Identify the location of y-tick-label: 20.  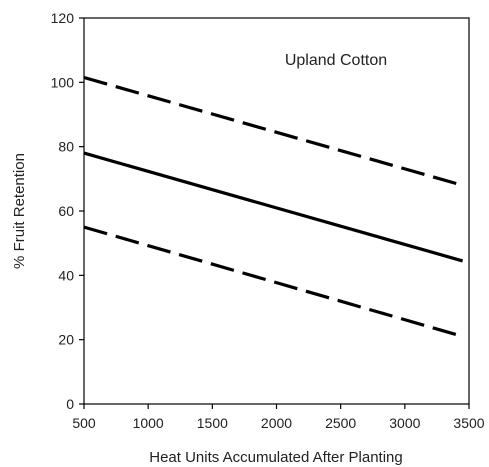
(66, 340).